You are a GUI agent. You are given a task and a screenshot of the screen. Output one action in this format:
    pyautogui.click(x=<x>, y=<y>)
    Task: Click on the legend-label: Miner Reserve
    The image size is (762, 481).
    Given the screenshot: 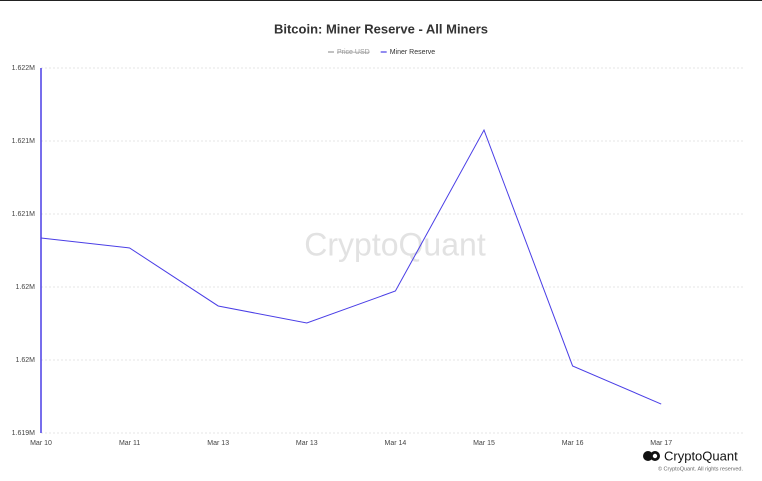 What is the action you would take?
    pyautogui.click(x=413, y=52)
    